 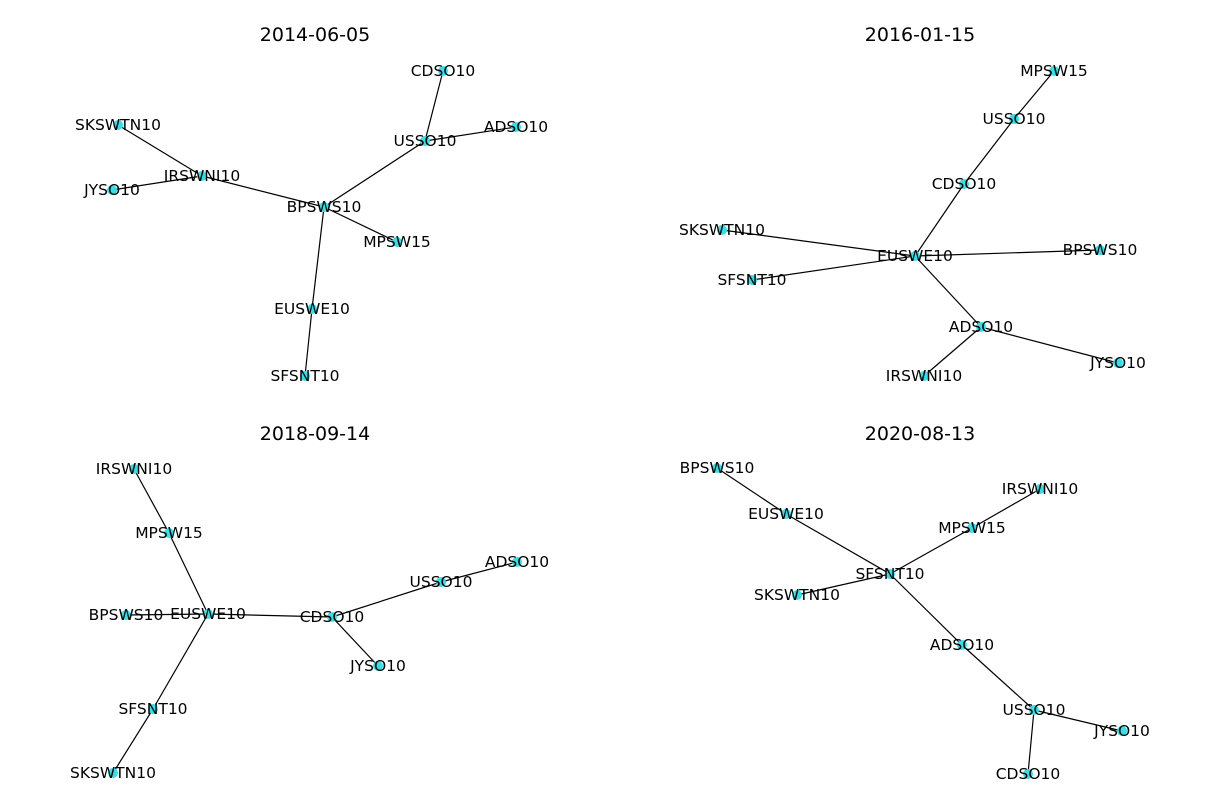 What do you see at coordinates (948, 291) in the screenshot?
I see `edge-euswe10-adso10` at bounding box center [948, 291].